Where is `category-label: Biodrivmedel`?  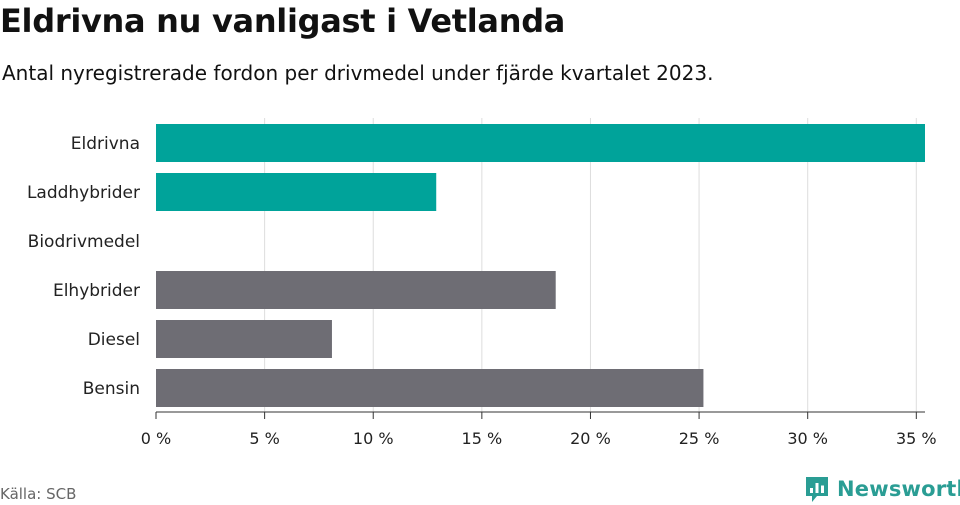
category-label: Biodrivmedel is located at coordinates (84, 242).